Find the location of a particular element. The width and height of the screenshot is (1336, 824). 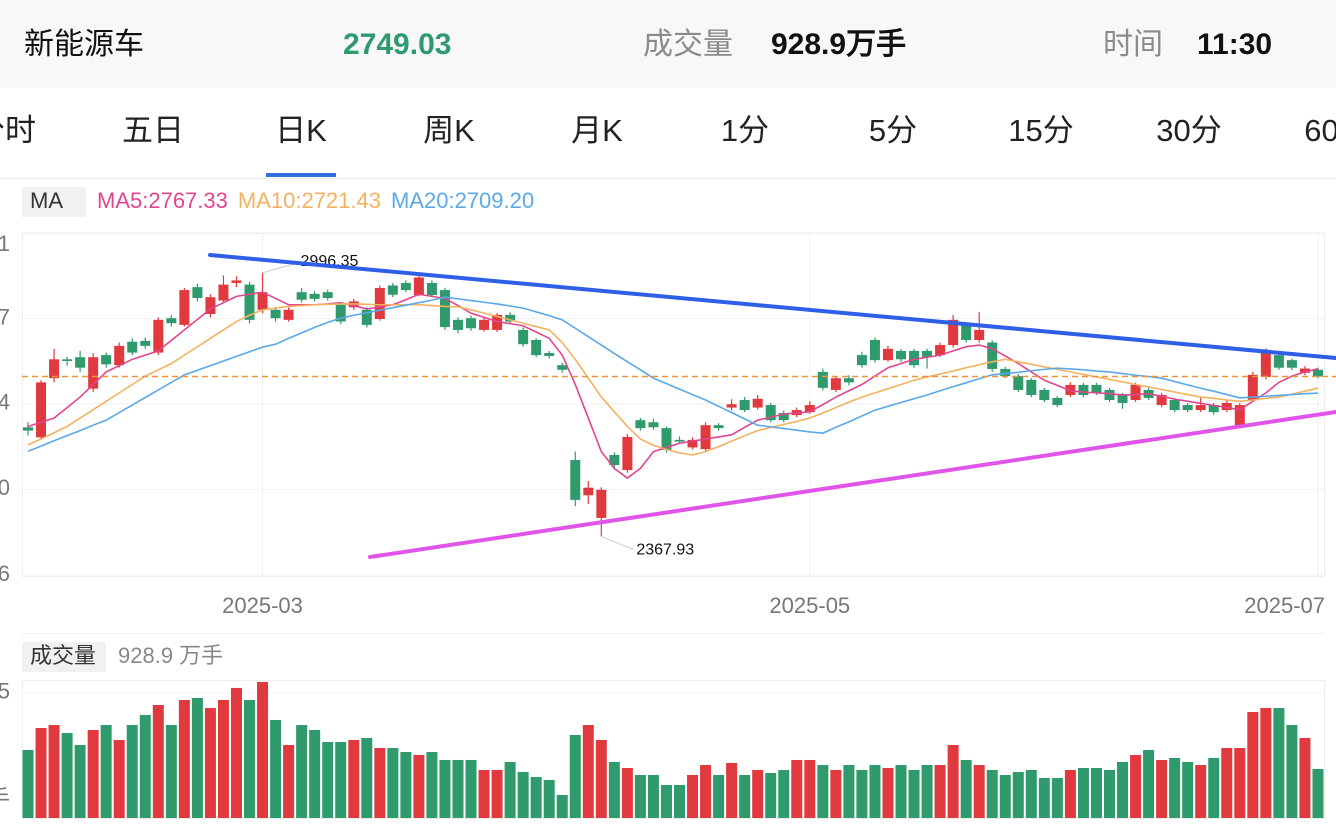

tab: 1分 is located at coordinates (745, 130).